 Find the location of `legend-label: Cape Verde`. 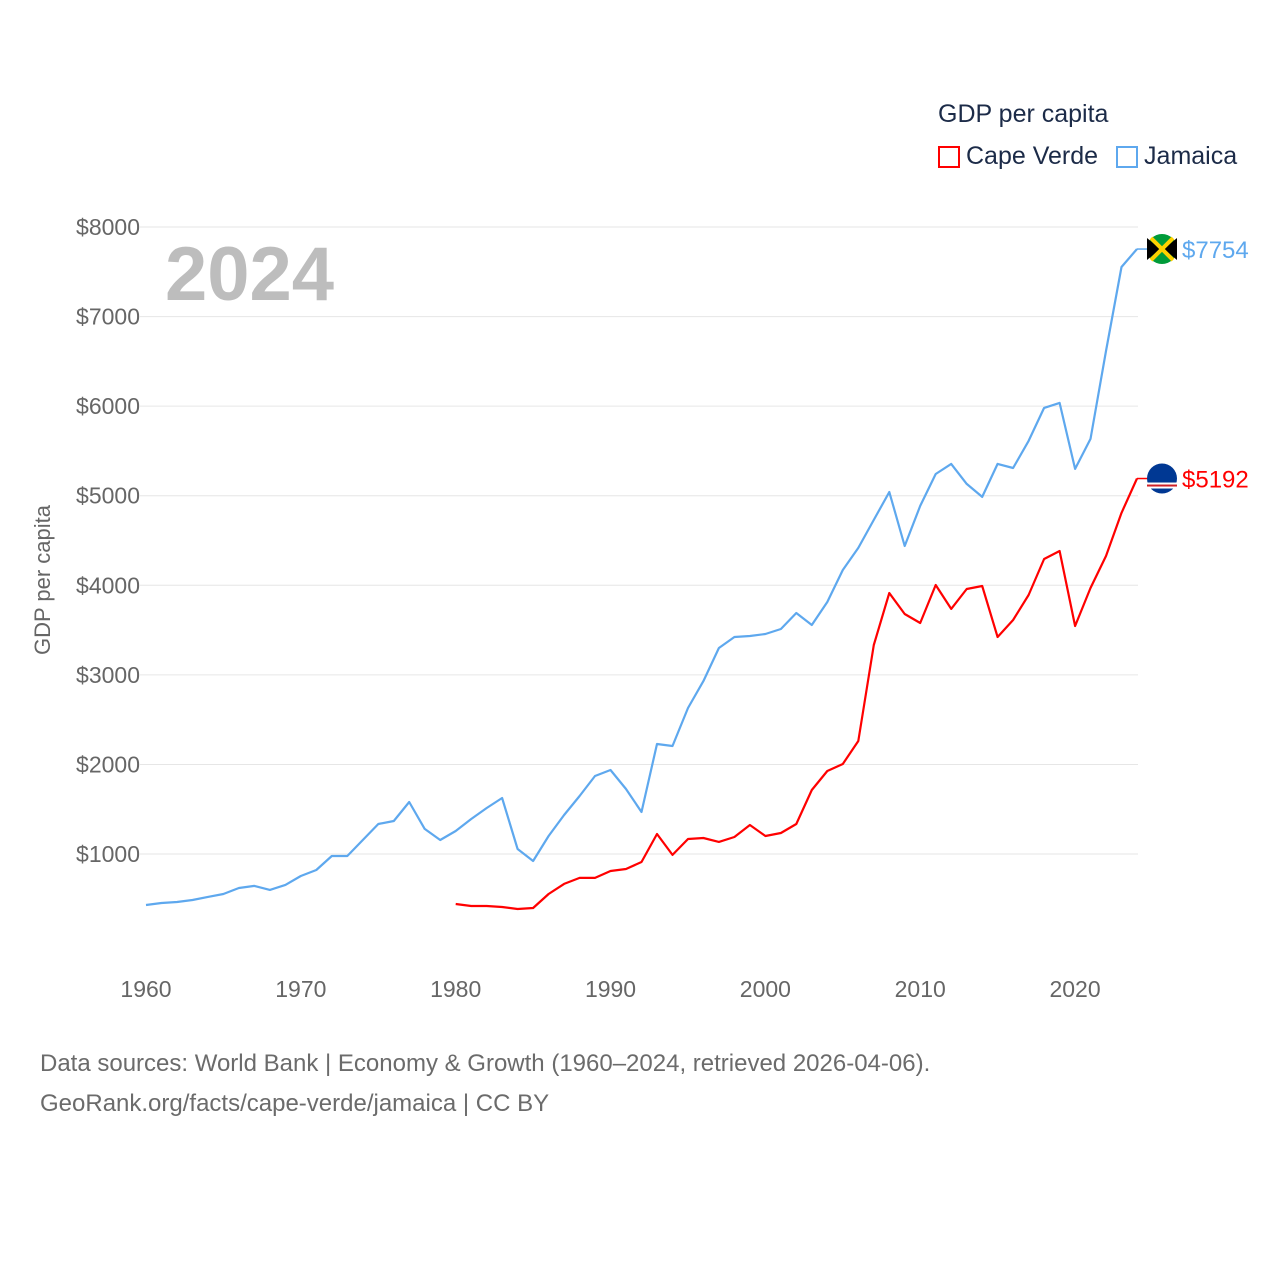

legend-label: Cape Verde is located at coordinates (1032, 156).